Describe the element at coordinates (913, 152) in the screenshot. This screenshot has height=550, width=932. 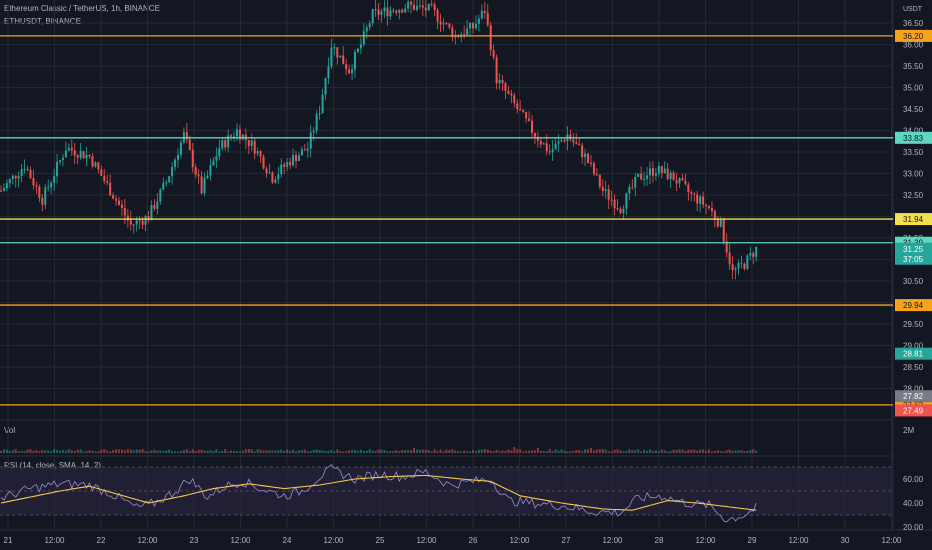
I see `price-tick-label: 33.50` at that location.